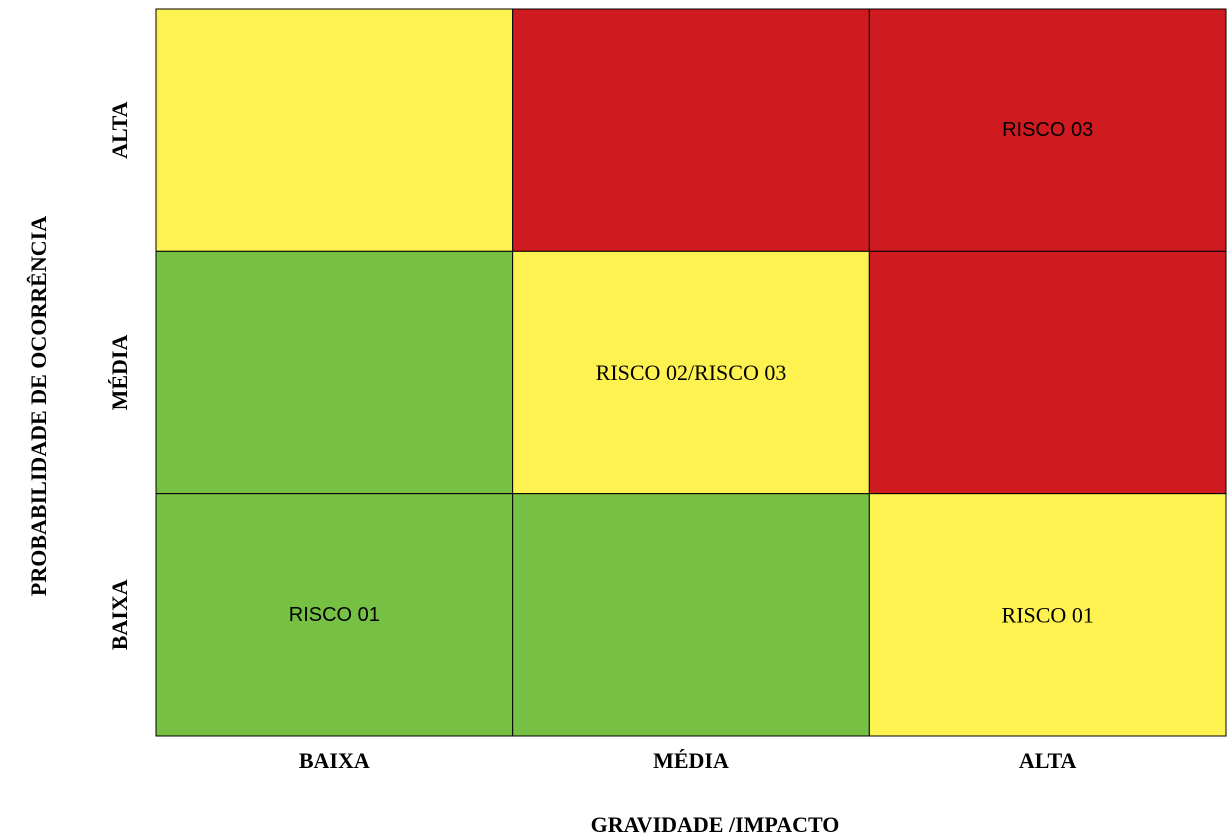 The image size is (1228, 838). What do you see at coordinates (715, 824) in the screenshot?
I see `x-axis-title: GRAVIDADE /IMPACTO` at bounding box center [715, 824].